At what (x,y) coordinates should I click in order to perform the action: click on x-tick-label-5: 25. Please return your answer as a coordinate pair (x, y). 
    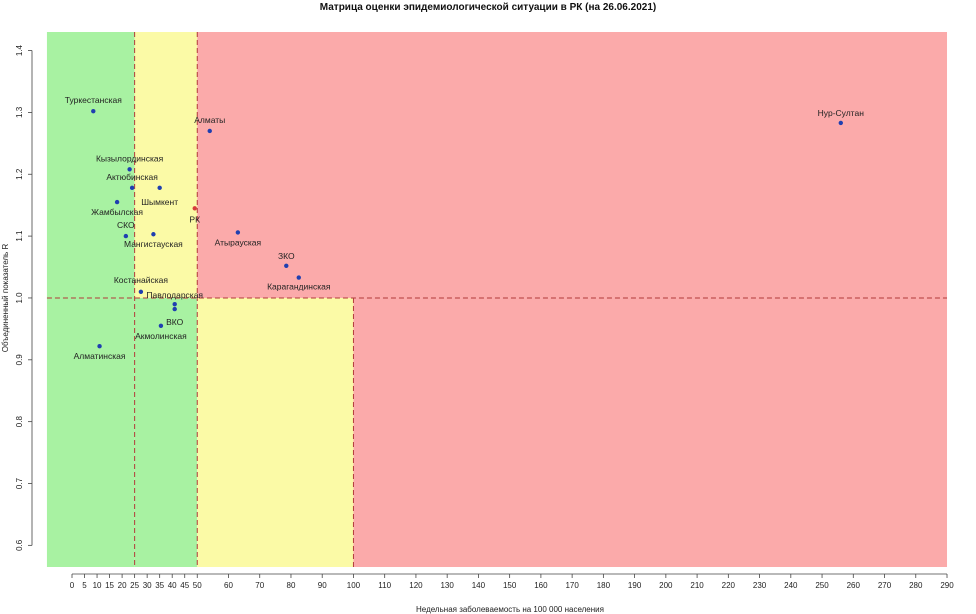
    Looking at the image, I should click on (134, 585).